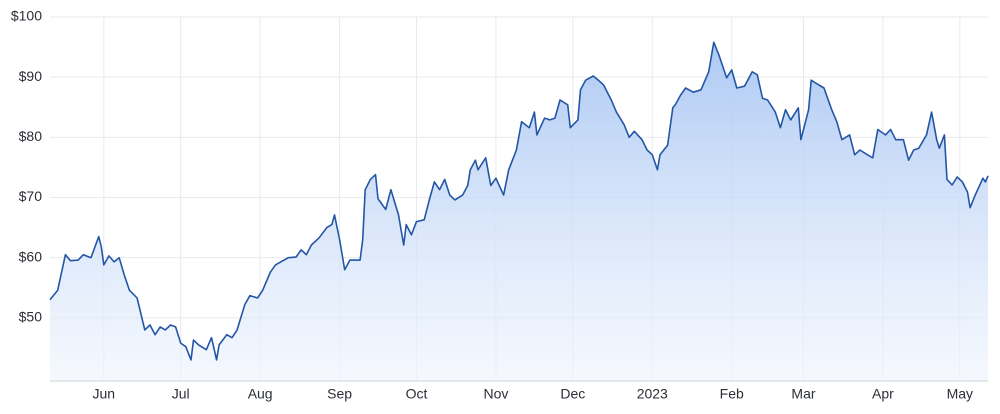 This screenshot has width=1000, height=414. What do you see at coordinates (960, 394) in the screenshot?
I see `x-tick-label: May` at bounding box center [960, 394].